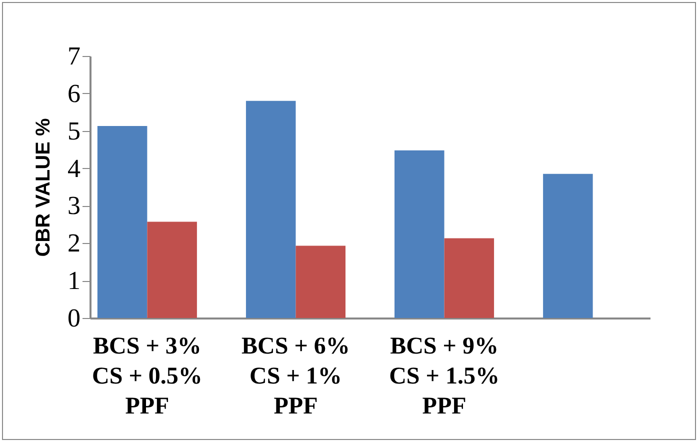  I want to click on y-tick-label: 5, so click(74, 131).